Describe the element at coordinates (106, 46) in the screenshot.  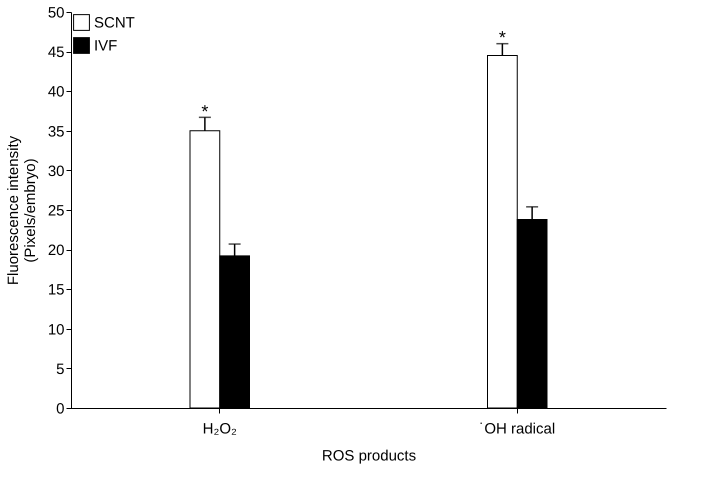
I see `legend-label: IVF` at that location.